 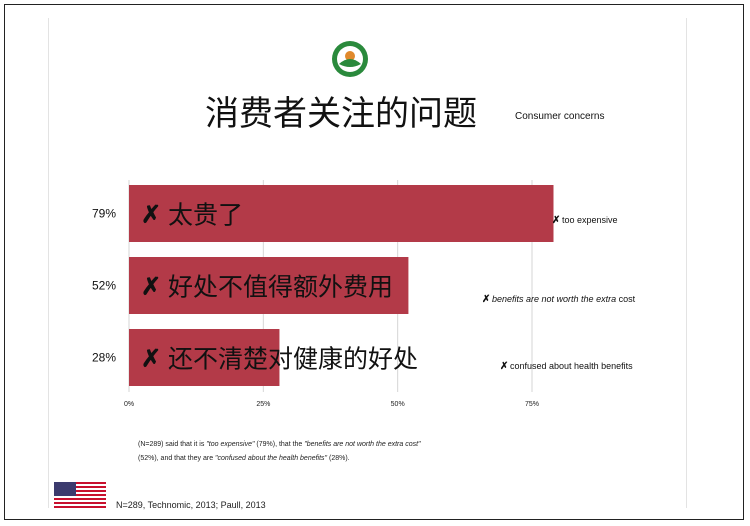 What do you see at coordinates (104, 358) in the screenshot?
I see `bar-value-label: 28%` at bounding box center [104, 358].